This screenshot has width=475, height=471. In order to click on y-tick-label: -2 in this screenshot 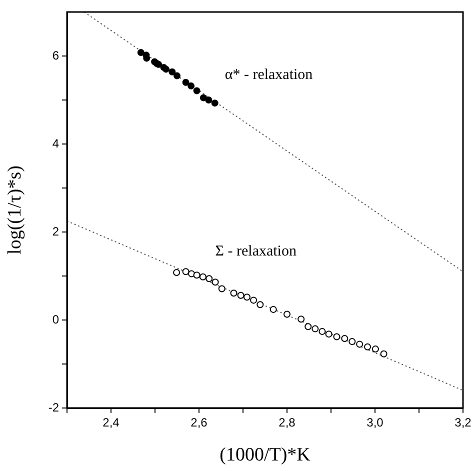, I will do `click(54, 407)`.